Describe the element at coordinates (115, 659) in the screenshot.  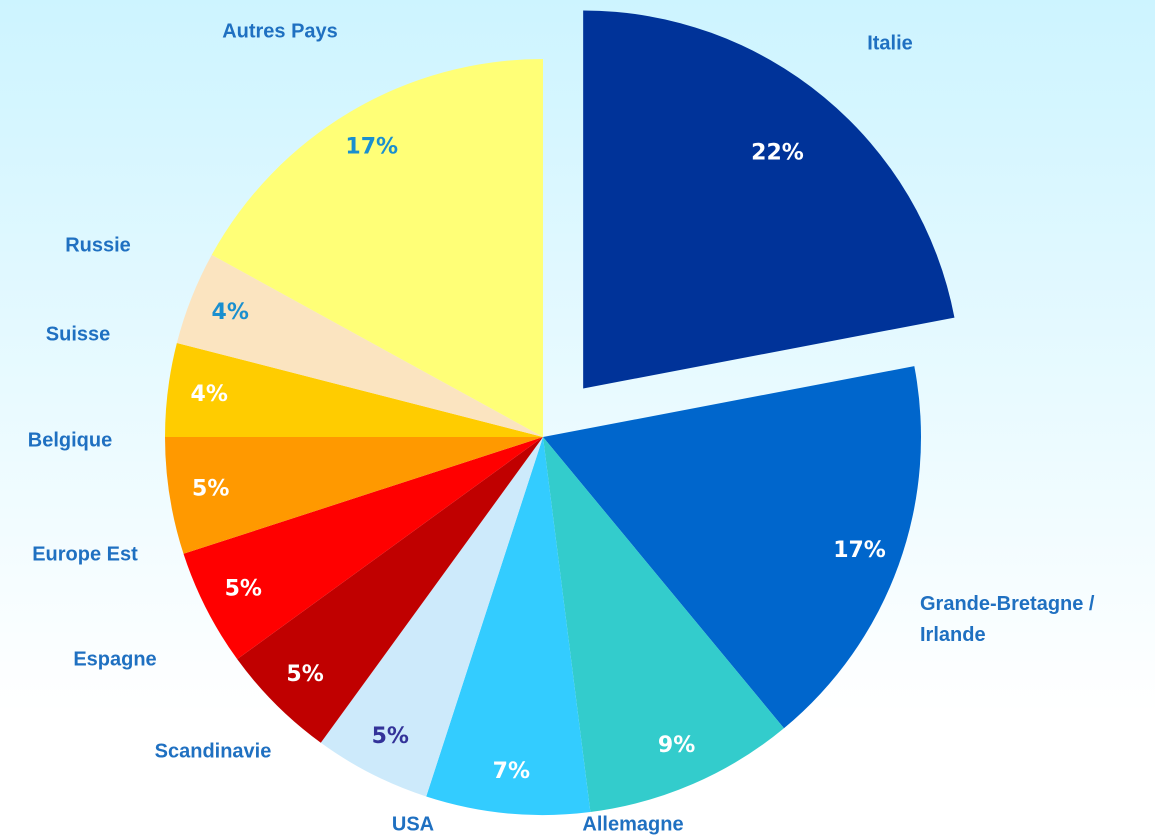
I see `category-label: Espagne` at that location.